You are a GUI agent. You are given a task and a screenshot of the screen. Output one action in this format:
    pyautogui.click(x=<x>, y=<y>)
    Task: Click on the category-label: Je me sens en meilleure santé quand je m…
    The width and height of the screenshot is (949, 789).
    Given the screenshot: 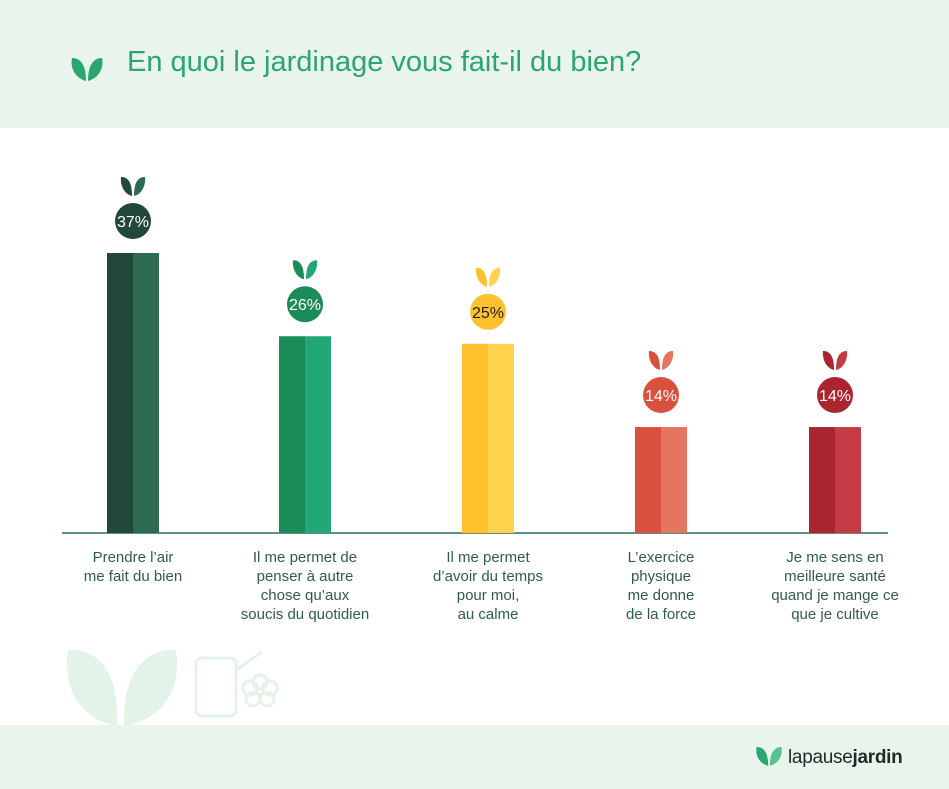 What is the action you would take?
    pyautogui.click(x=835, y=586)
    